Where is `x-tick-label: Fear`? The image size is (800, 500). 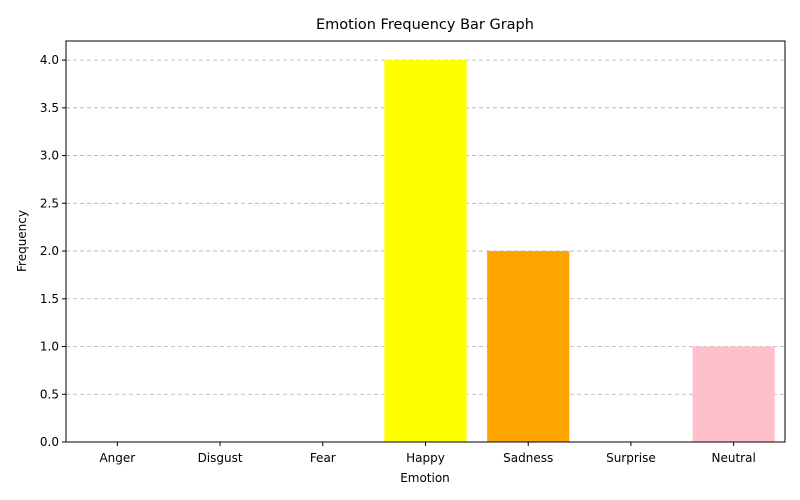 x-tick-label: Fear is located at coordinates (323, 458).